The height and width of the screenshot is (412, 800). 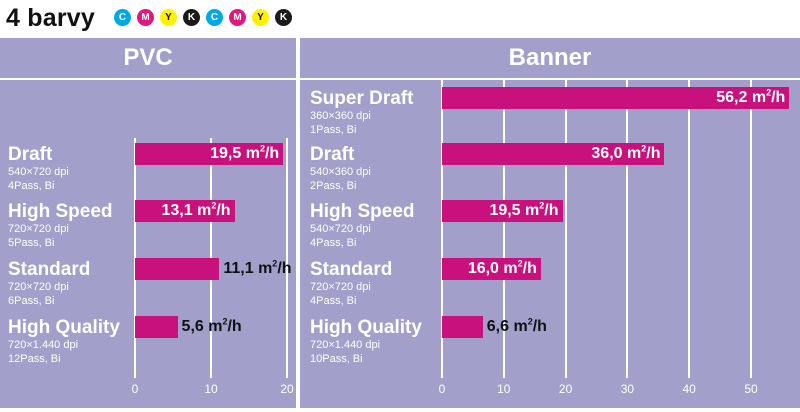 I want to click on bar-value: 11,1, so click(x=241, y=268).